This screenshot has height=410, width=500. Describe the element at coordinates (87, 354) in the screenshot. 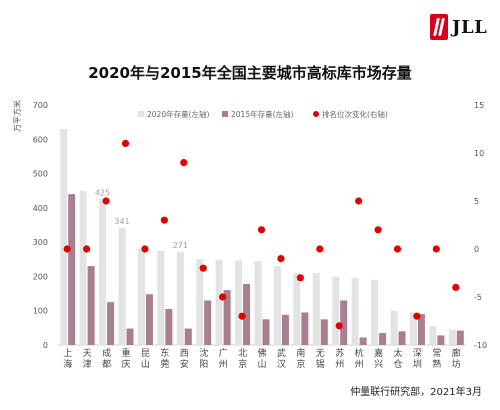

I see `x-category-label: 天` at that location.